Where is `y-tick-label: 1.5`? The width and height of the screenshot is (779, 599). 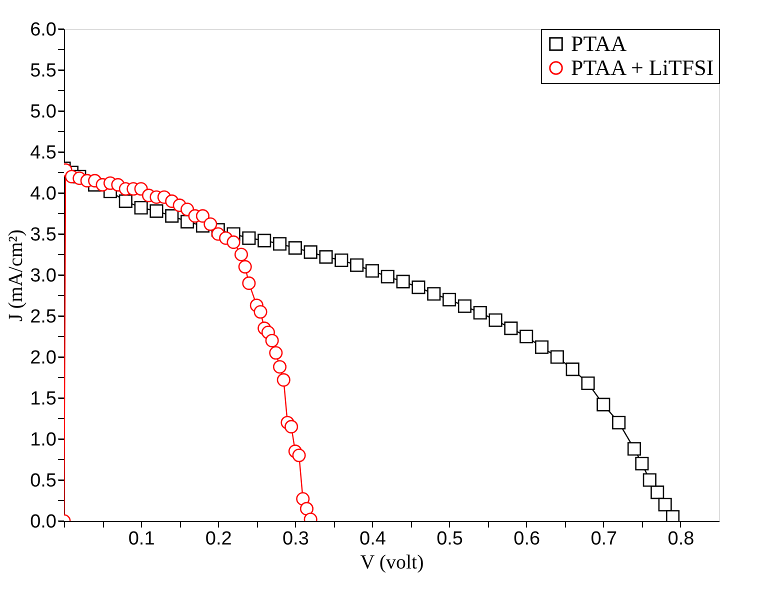
y-tick-label: 1.5 is located at coordinates (43, 399).